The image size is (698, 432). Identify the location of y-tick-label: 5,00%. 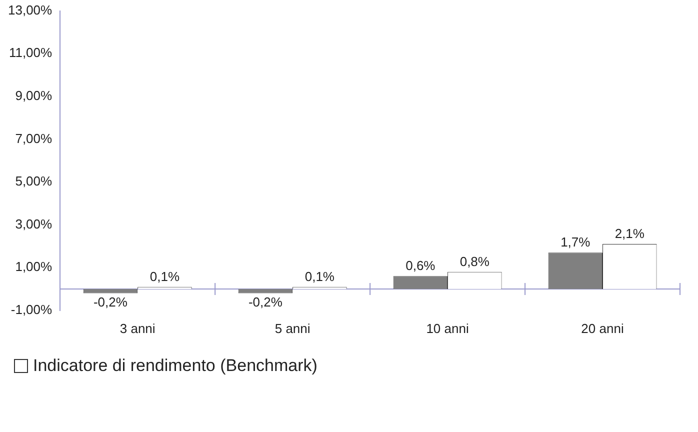
(34, 181).